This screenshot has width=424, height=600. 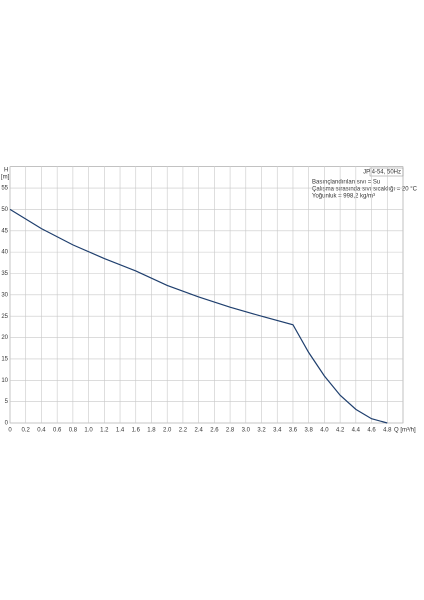 I want to click on y-tick-label: 35, so click(x=4, y=274).